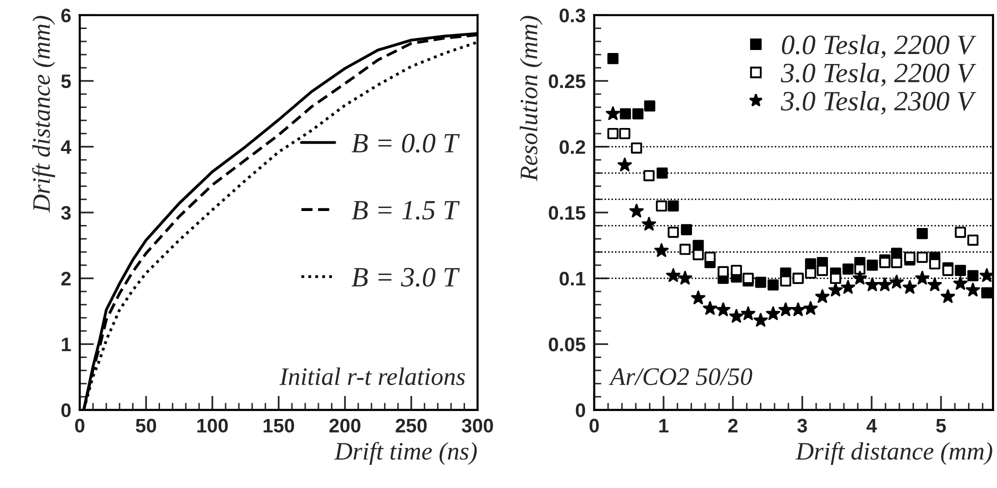 This screenshot has height=488, width=997. Describe the element at coordinates (477, 425) in the screenshot. I see `x-tick-label: 300` at that location.